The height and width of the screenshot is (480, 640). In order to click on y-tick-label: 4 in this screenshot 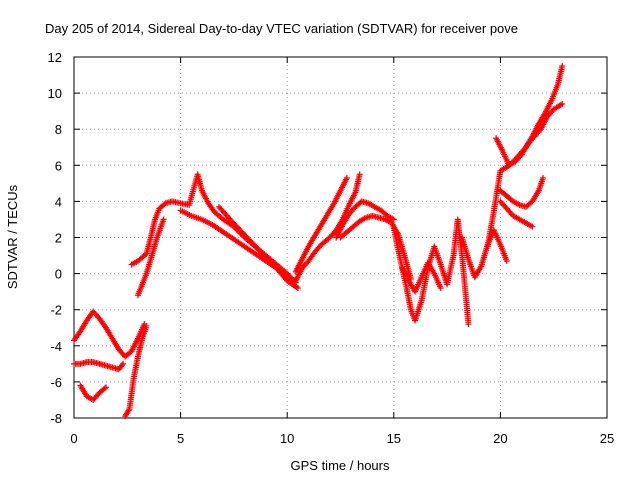, I will do `click(58, 201)`.